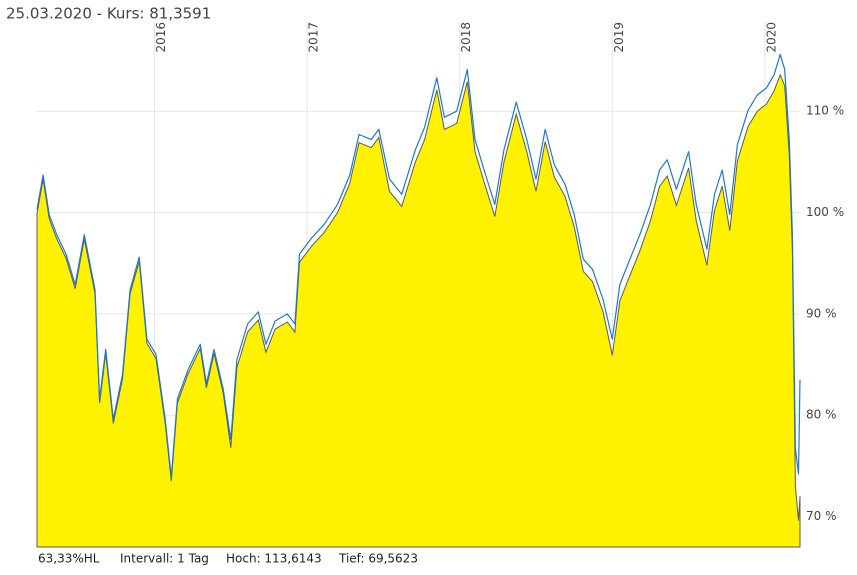 The image size is (857, 575). What do you see at coordinates (161, 37) in the screenshot?
I see `x-tick-label: 2016` at bounding box center [161, 37].